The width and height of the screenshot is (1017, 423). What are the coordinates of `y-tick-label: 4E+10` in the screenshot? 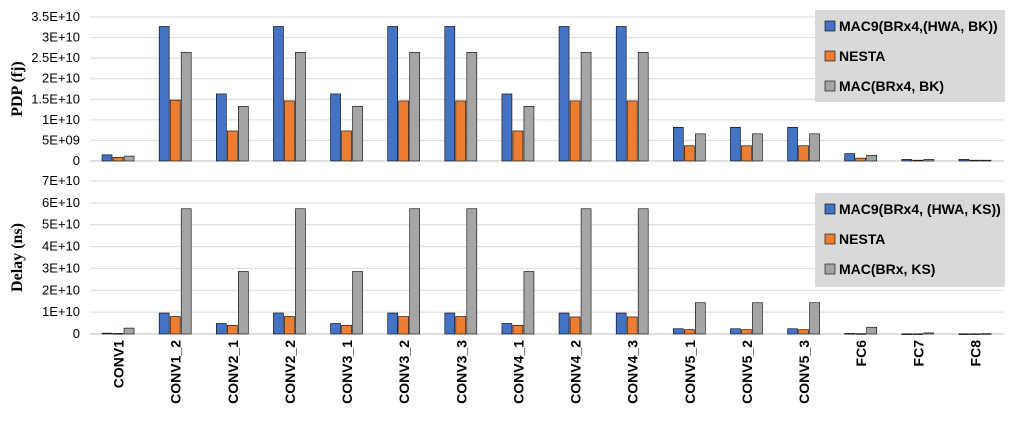 It's located at (61, 246).